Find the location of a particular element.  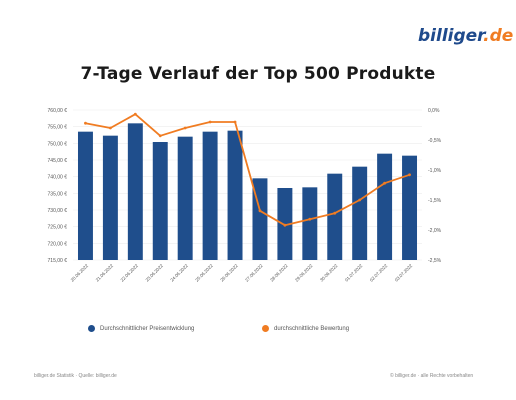

y-left-tick-label: 760,00 € is located at coordinates (58, 111).